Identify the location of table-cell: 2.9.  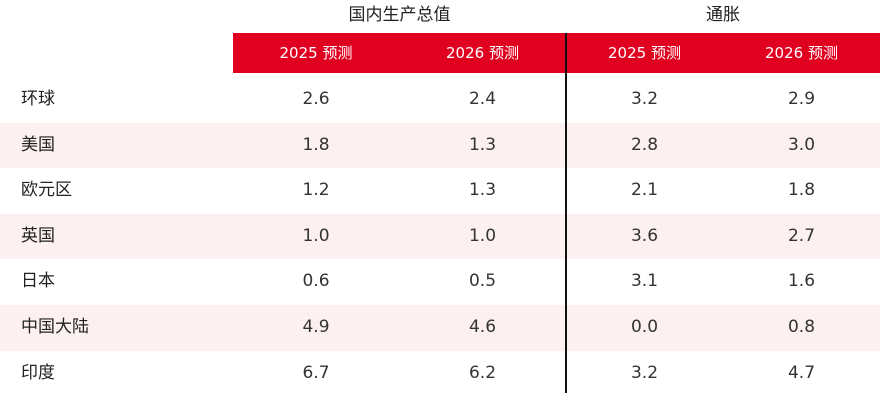
(801, 99).